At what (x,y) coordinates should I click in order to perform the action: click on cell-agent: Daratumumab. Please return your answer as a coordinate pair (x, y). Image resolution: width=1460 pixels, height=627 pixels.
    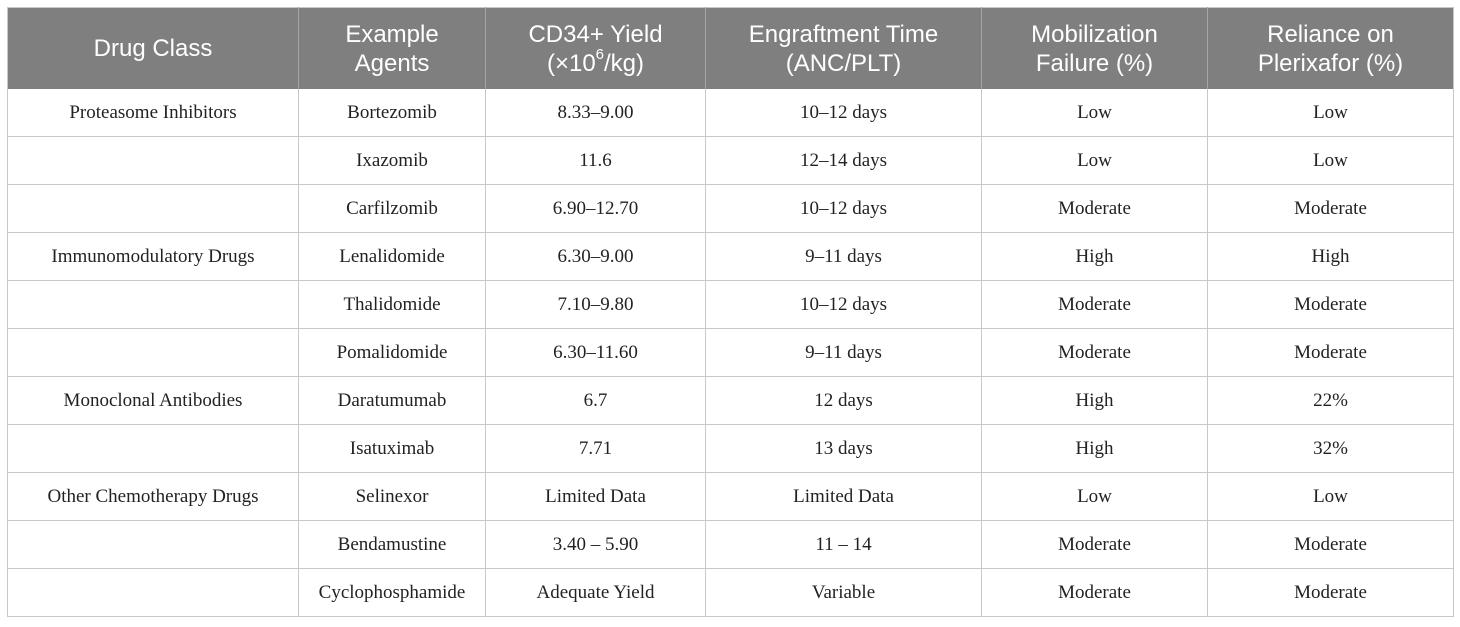
    Looking at the image, I should click on (392, 400).